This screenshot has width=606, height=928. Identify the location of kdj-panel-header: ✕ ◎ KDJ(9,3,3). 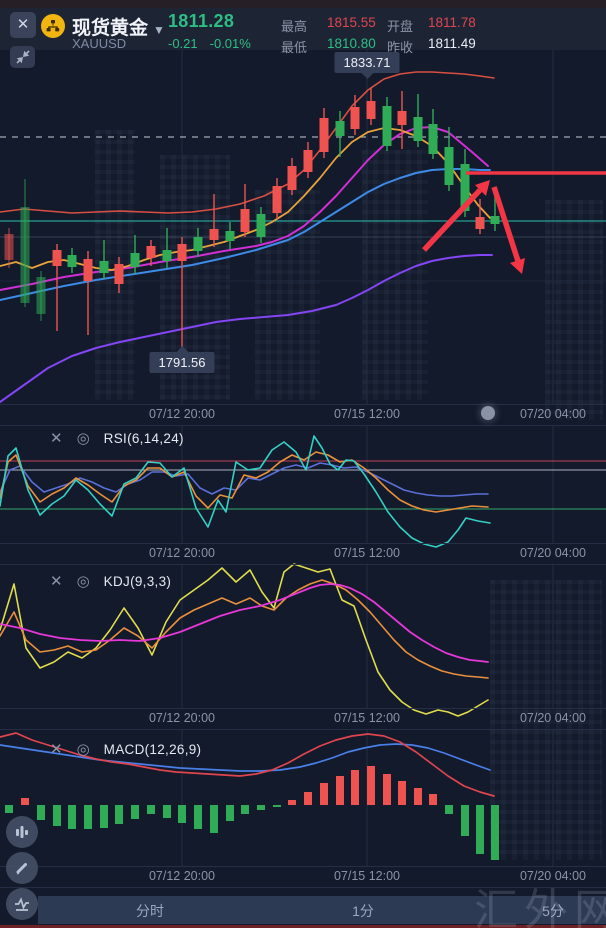
(110, 581).